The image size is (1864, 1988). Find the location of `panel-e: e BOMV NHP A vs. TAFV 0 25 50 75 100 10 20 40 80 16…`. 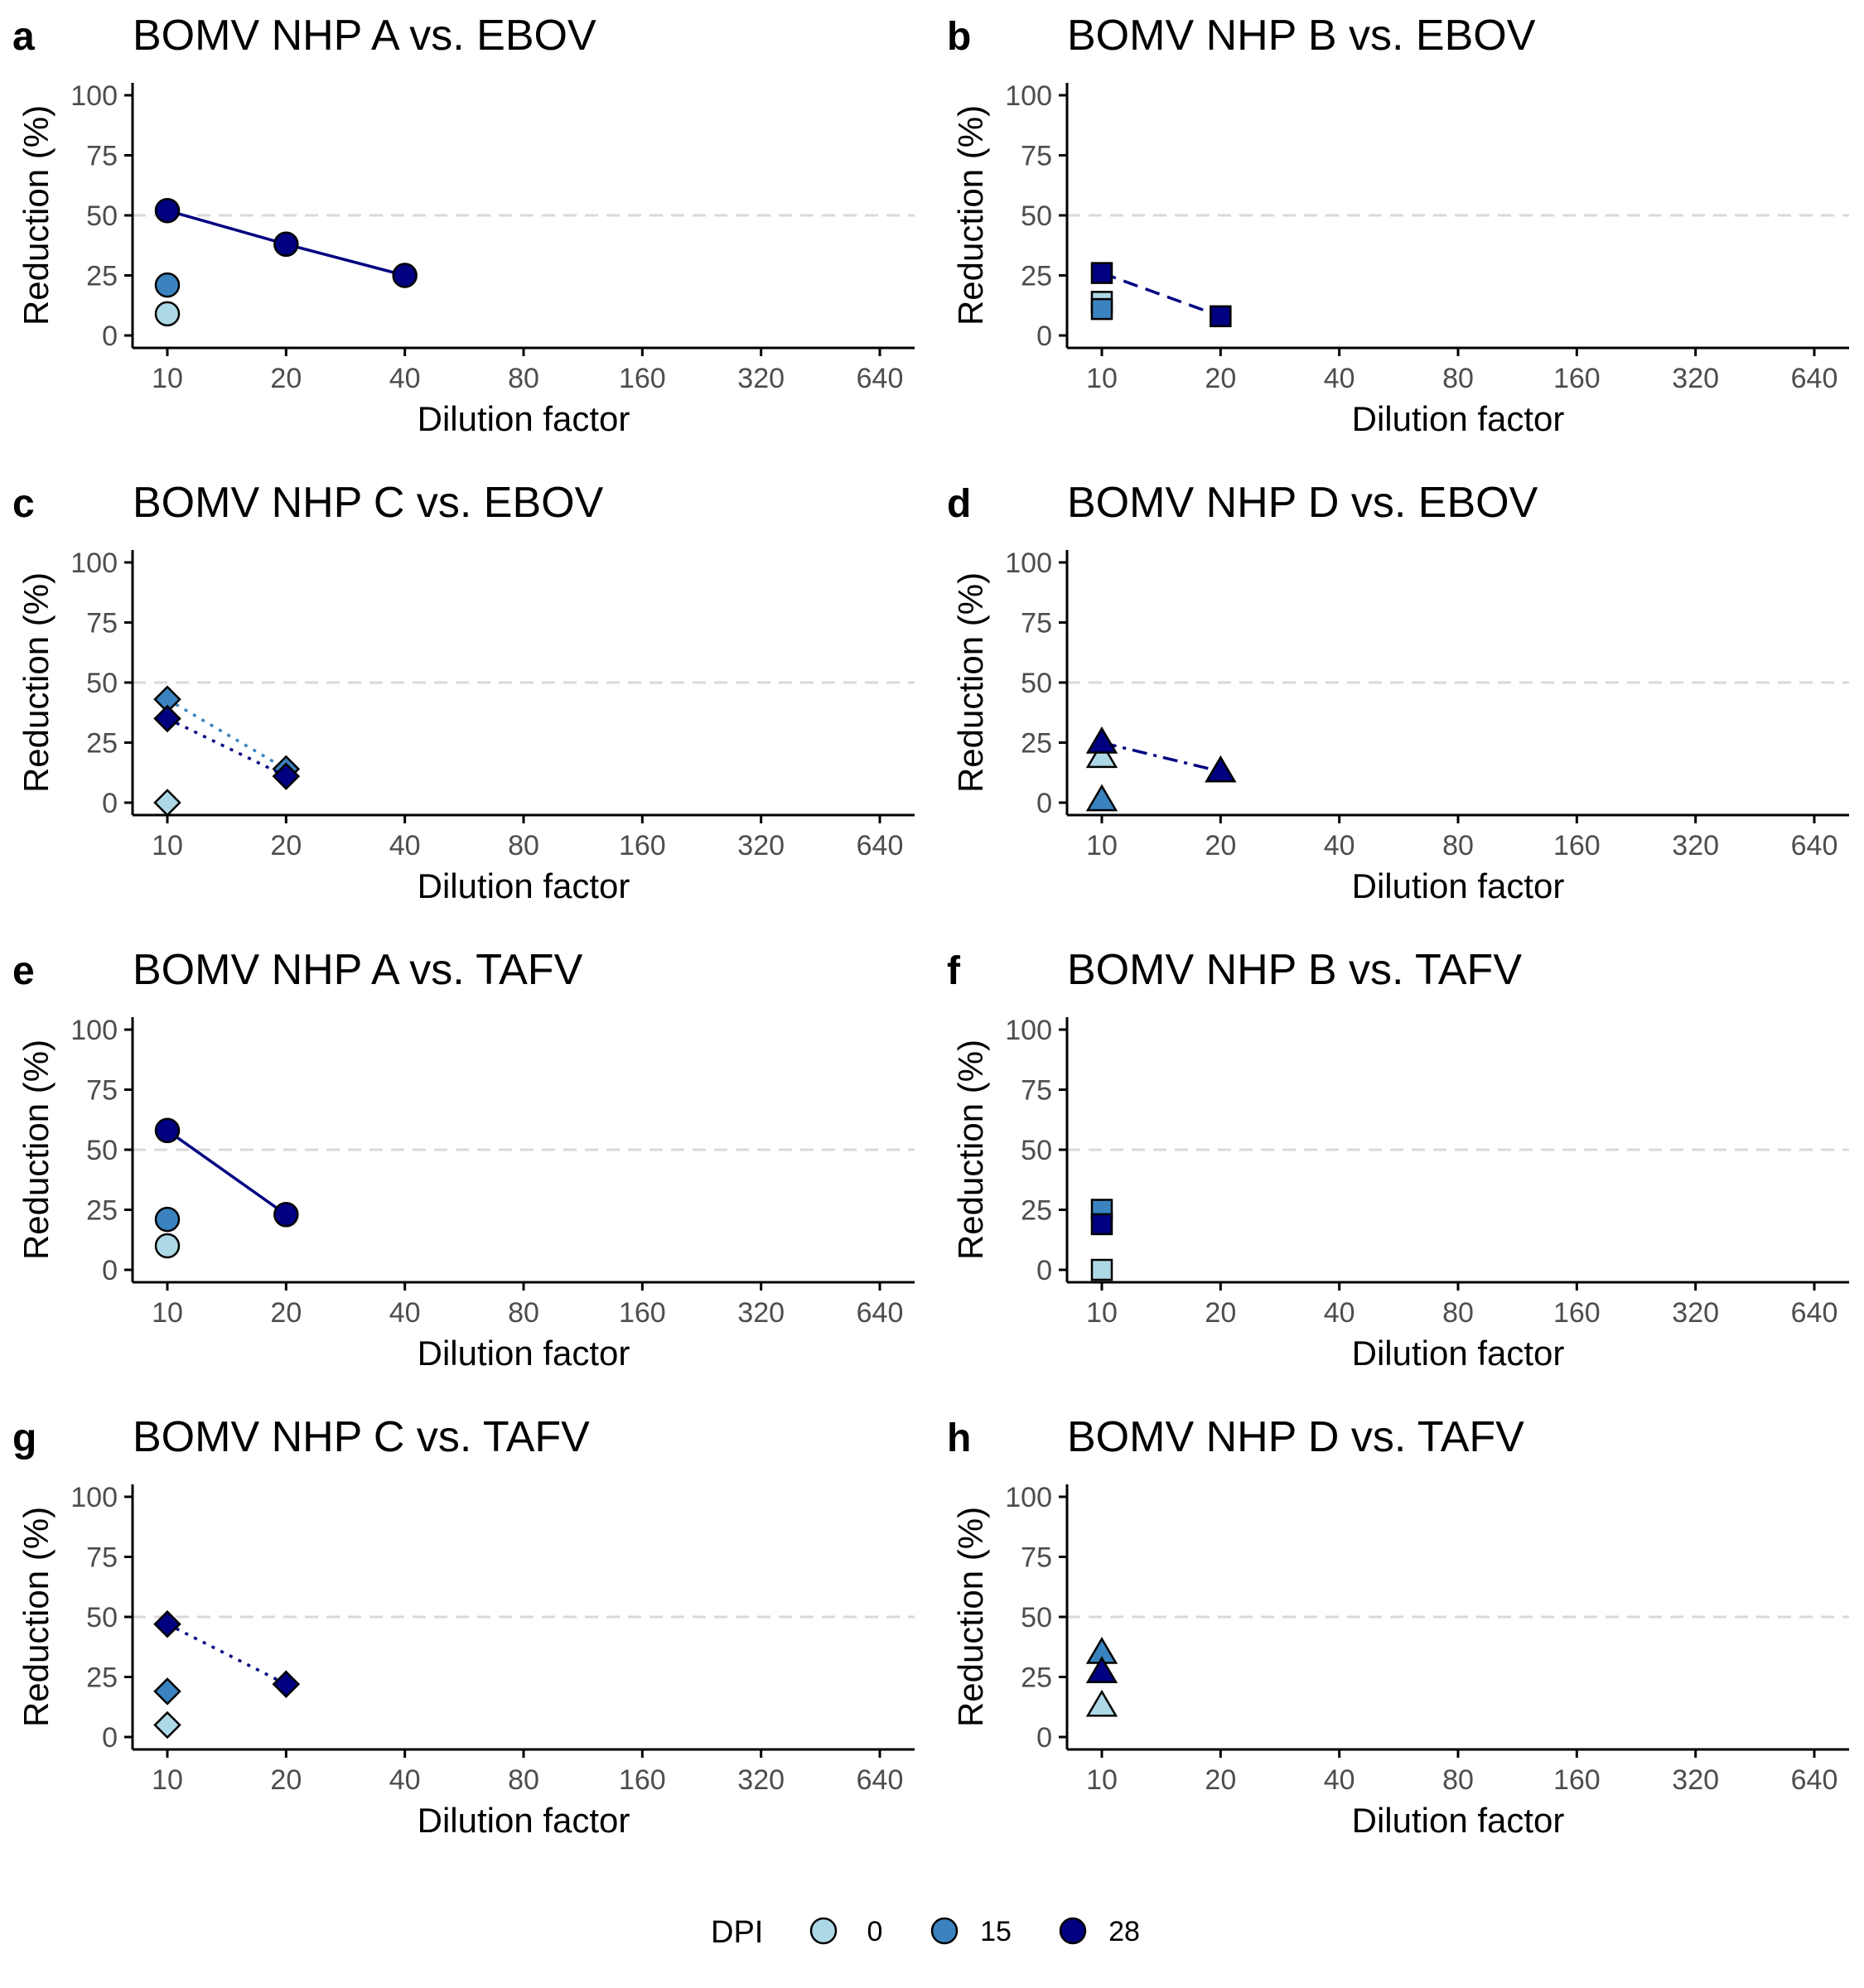

panel-e: e BOMV NHP A vs. TAFV 0 25 50 75 100 10 20 40 80 16… is located at coordinates (463, 1159).